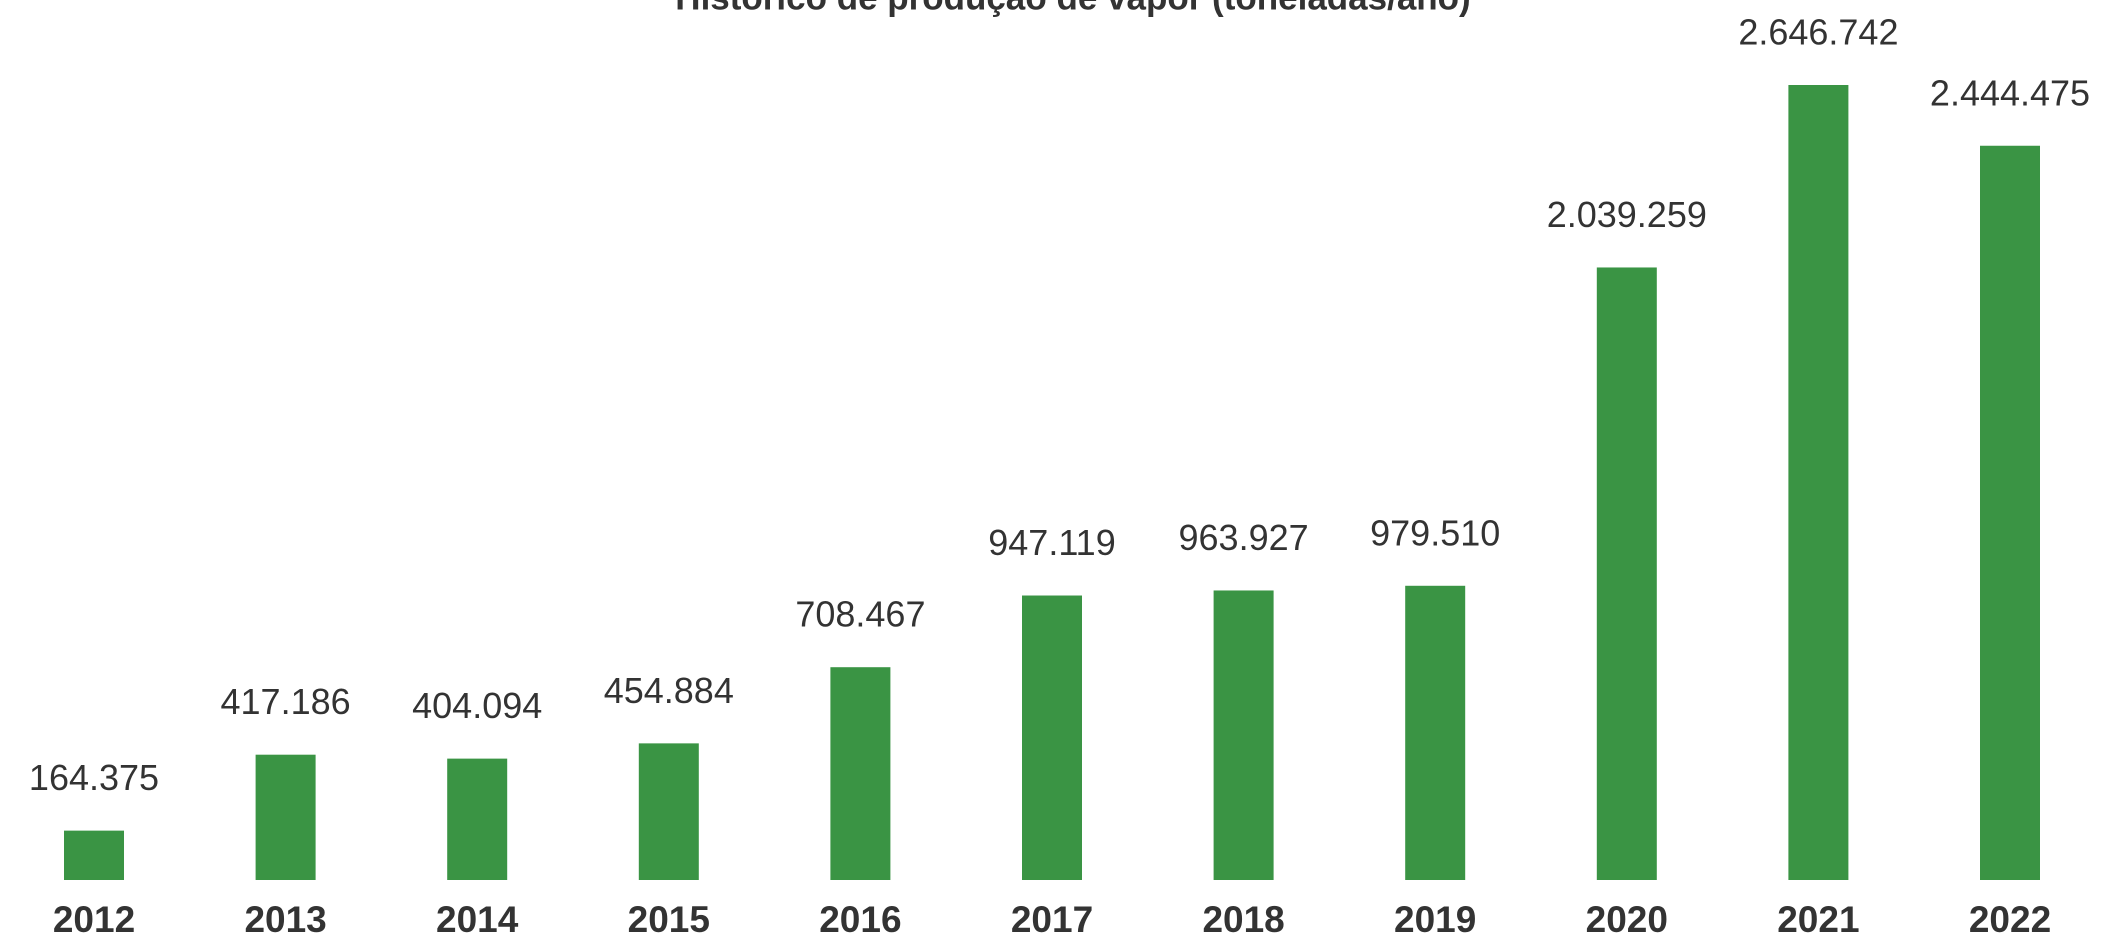 Image resolution: width=2108 pixels, height=941 pixels. I want to click on x-tick-label: 2020, so click(1627, 919).